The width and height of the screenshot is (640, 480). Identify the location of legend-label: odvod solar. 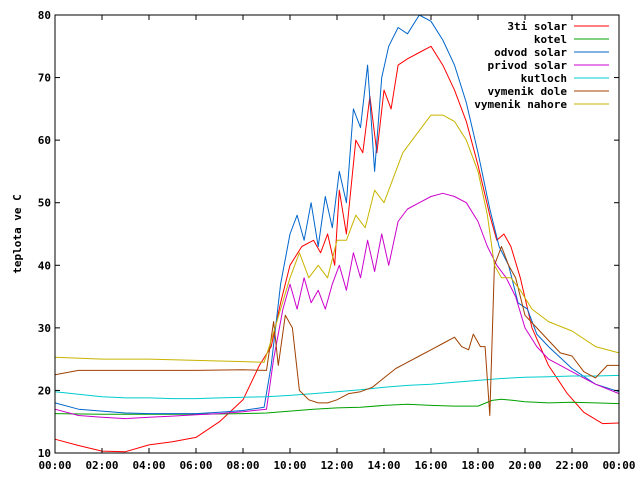
(530, 52).